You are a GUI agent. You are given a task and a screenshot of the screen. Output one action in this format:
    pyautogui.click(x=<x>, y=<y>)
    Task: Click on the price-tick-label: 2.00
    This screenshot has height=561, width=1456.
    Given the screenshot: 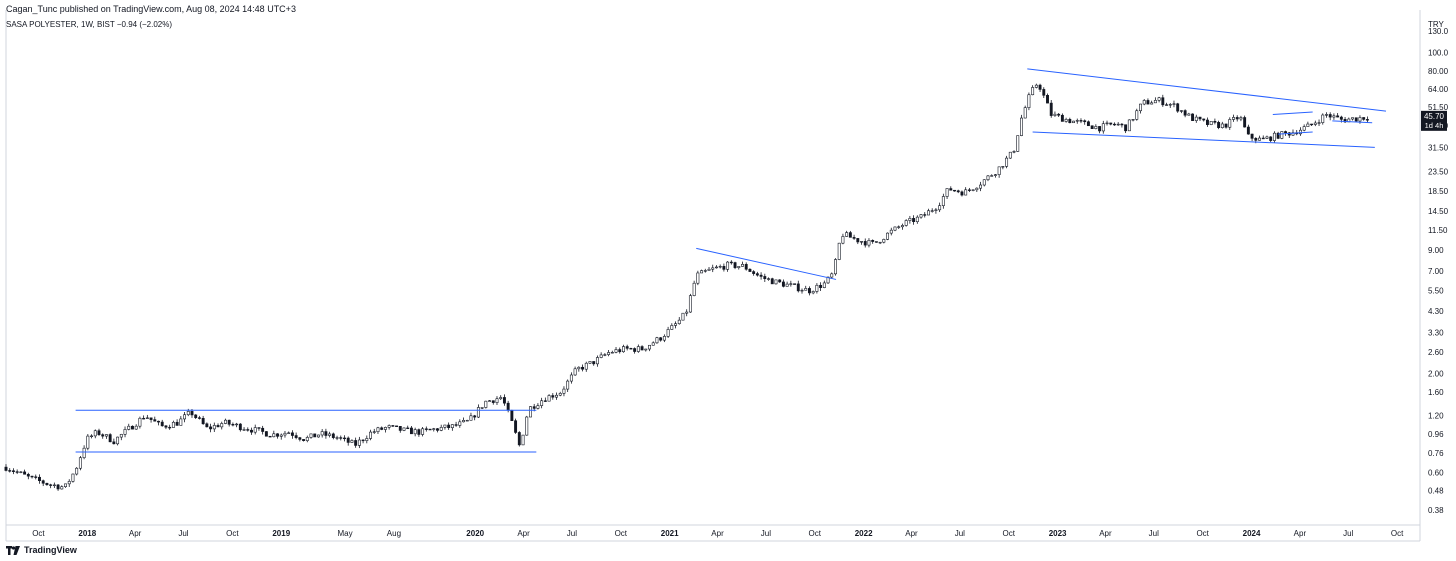 What is the action you would take?
    pyautogui.click(x=1436, y=374)
    